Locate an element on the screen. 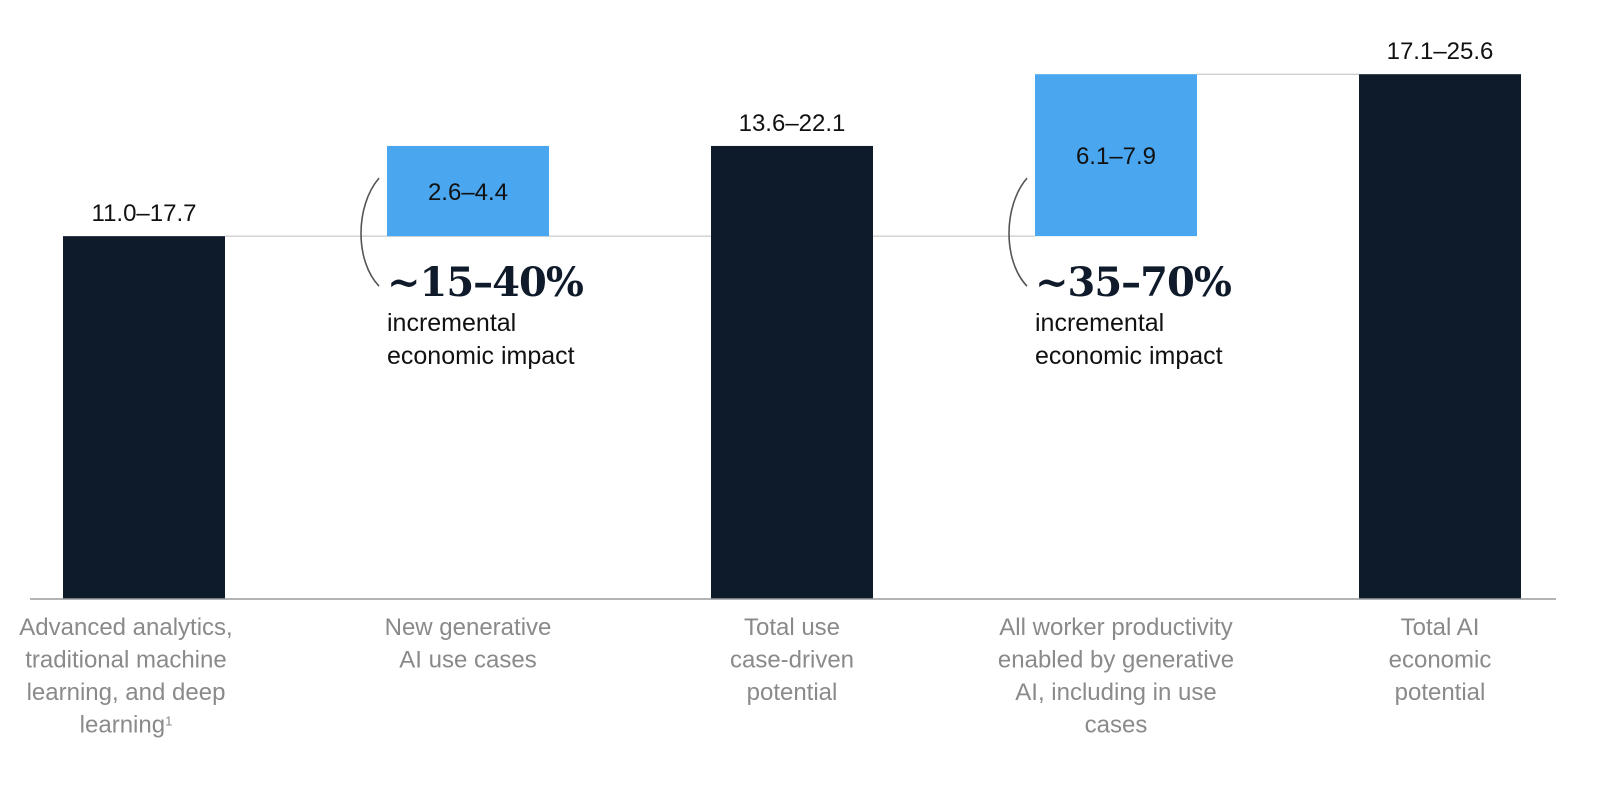  category-label-2-1: case-driven is located at coordinates (792, 660).